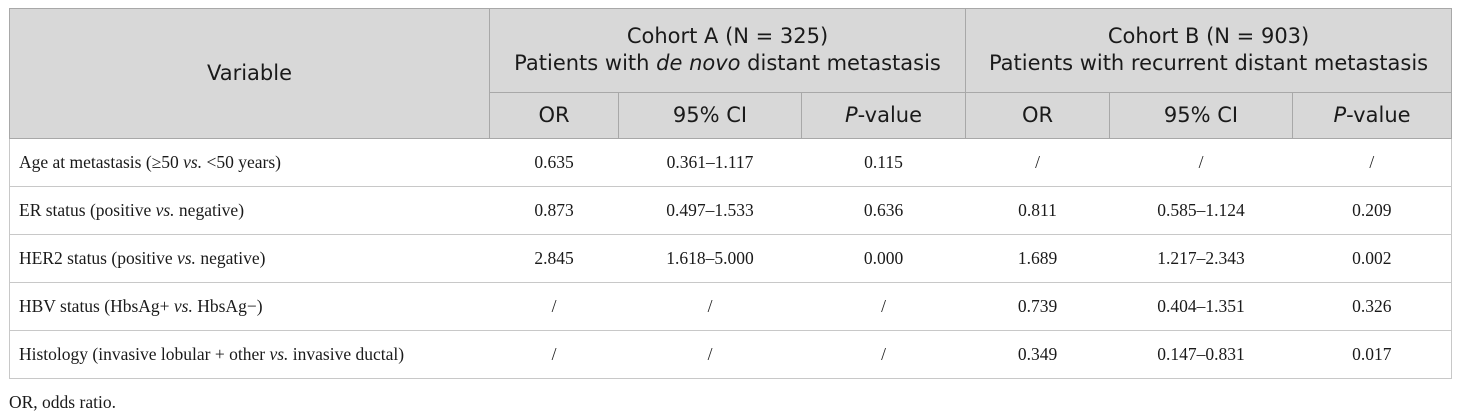  Describe the element at coordinates (87, 210) in the screenshot. I see `variable-text: ER status (positive` at that location.